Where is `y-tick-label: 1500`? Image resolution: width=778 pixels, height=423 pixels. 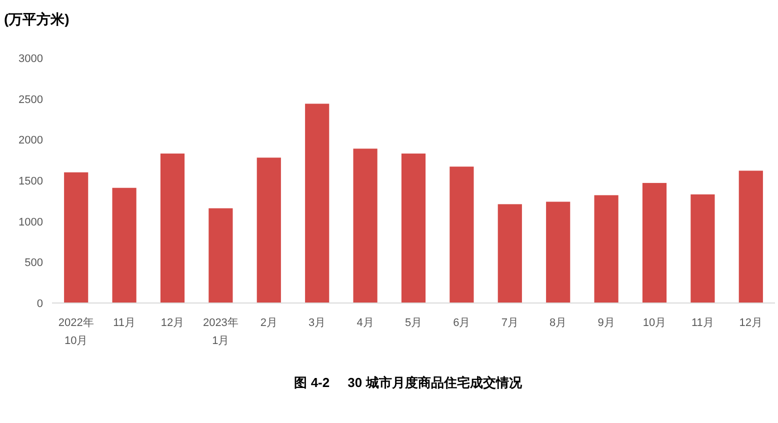
y-tick-label: 1500 is located at coordinates (30, 182).